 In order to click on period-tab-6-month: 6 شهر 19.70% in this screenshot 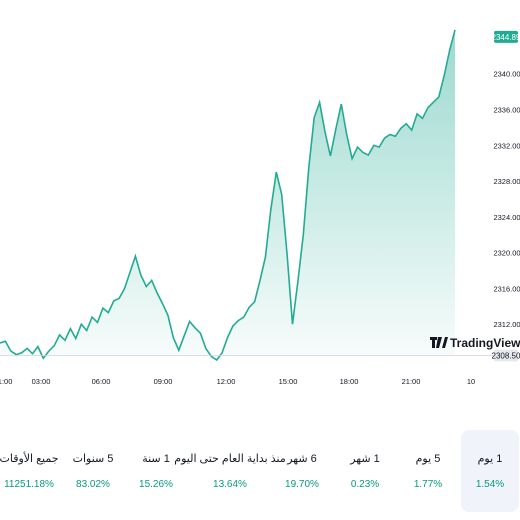, I will do `click(302, 471)`.